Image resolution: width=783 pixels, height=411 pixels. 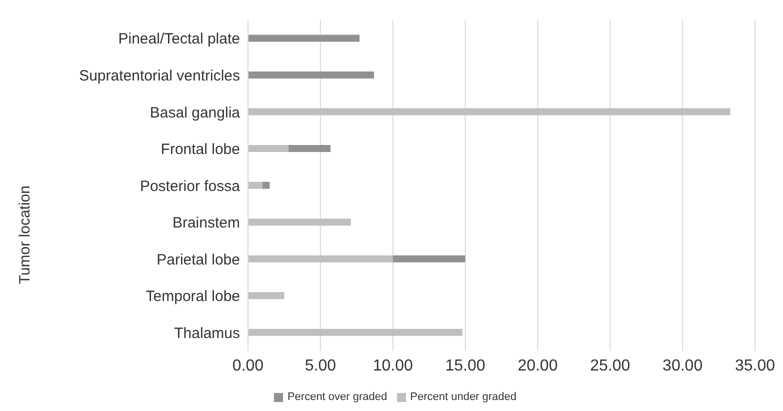 What do you see at coordinates (193, 297) in the screenshot?
I see `y-tick-label: Temporal lobe` at bounding box center [193, 297].